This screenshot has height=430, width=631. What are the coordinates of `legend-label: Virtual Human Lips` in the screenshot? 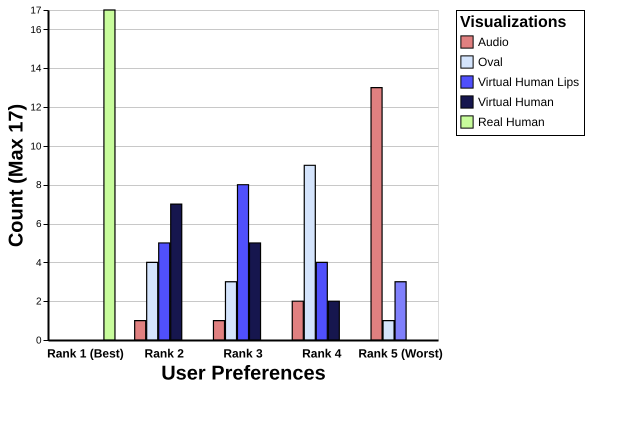 It's located at (529, 82).